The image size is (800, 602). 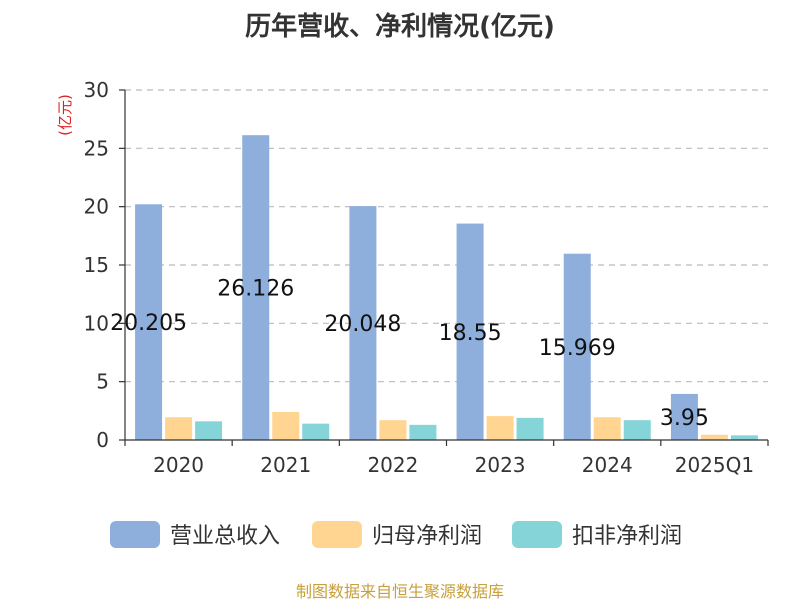 I want to click on y-tick-label: 30, so click(x=96, y=90).